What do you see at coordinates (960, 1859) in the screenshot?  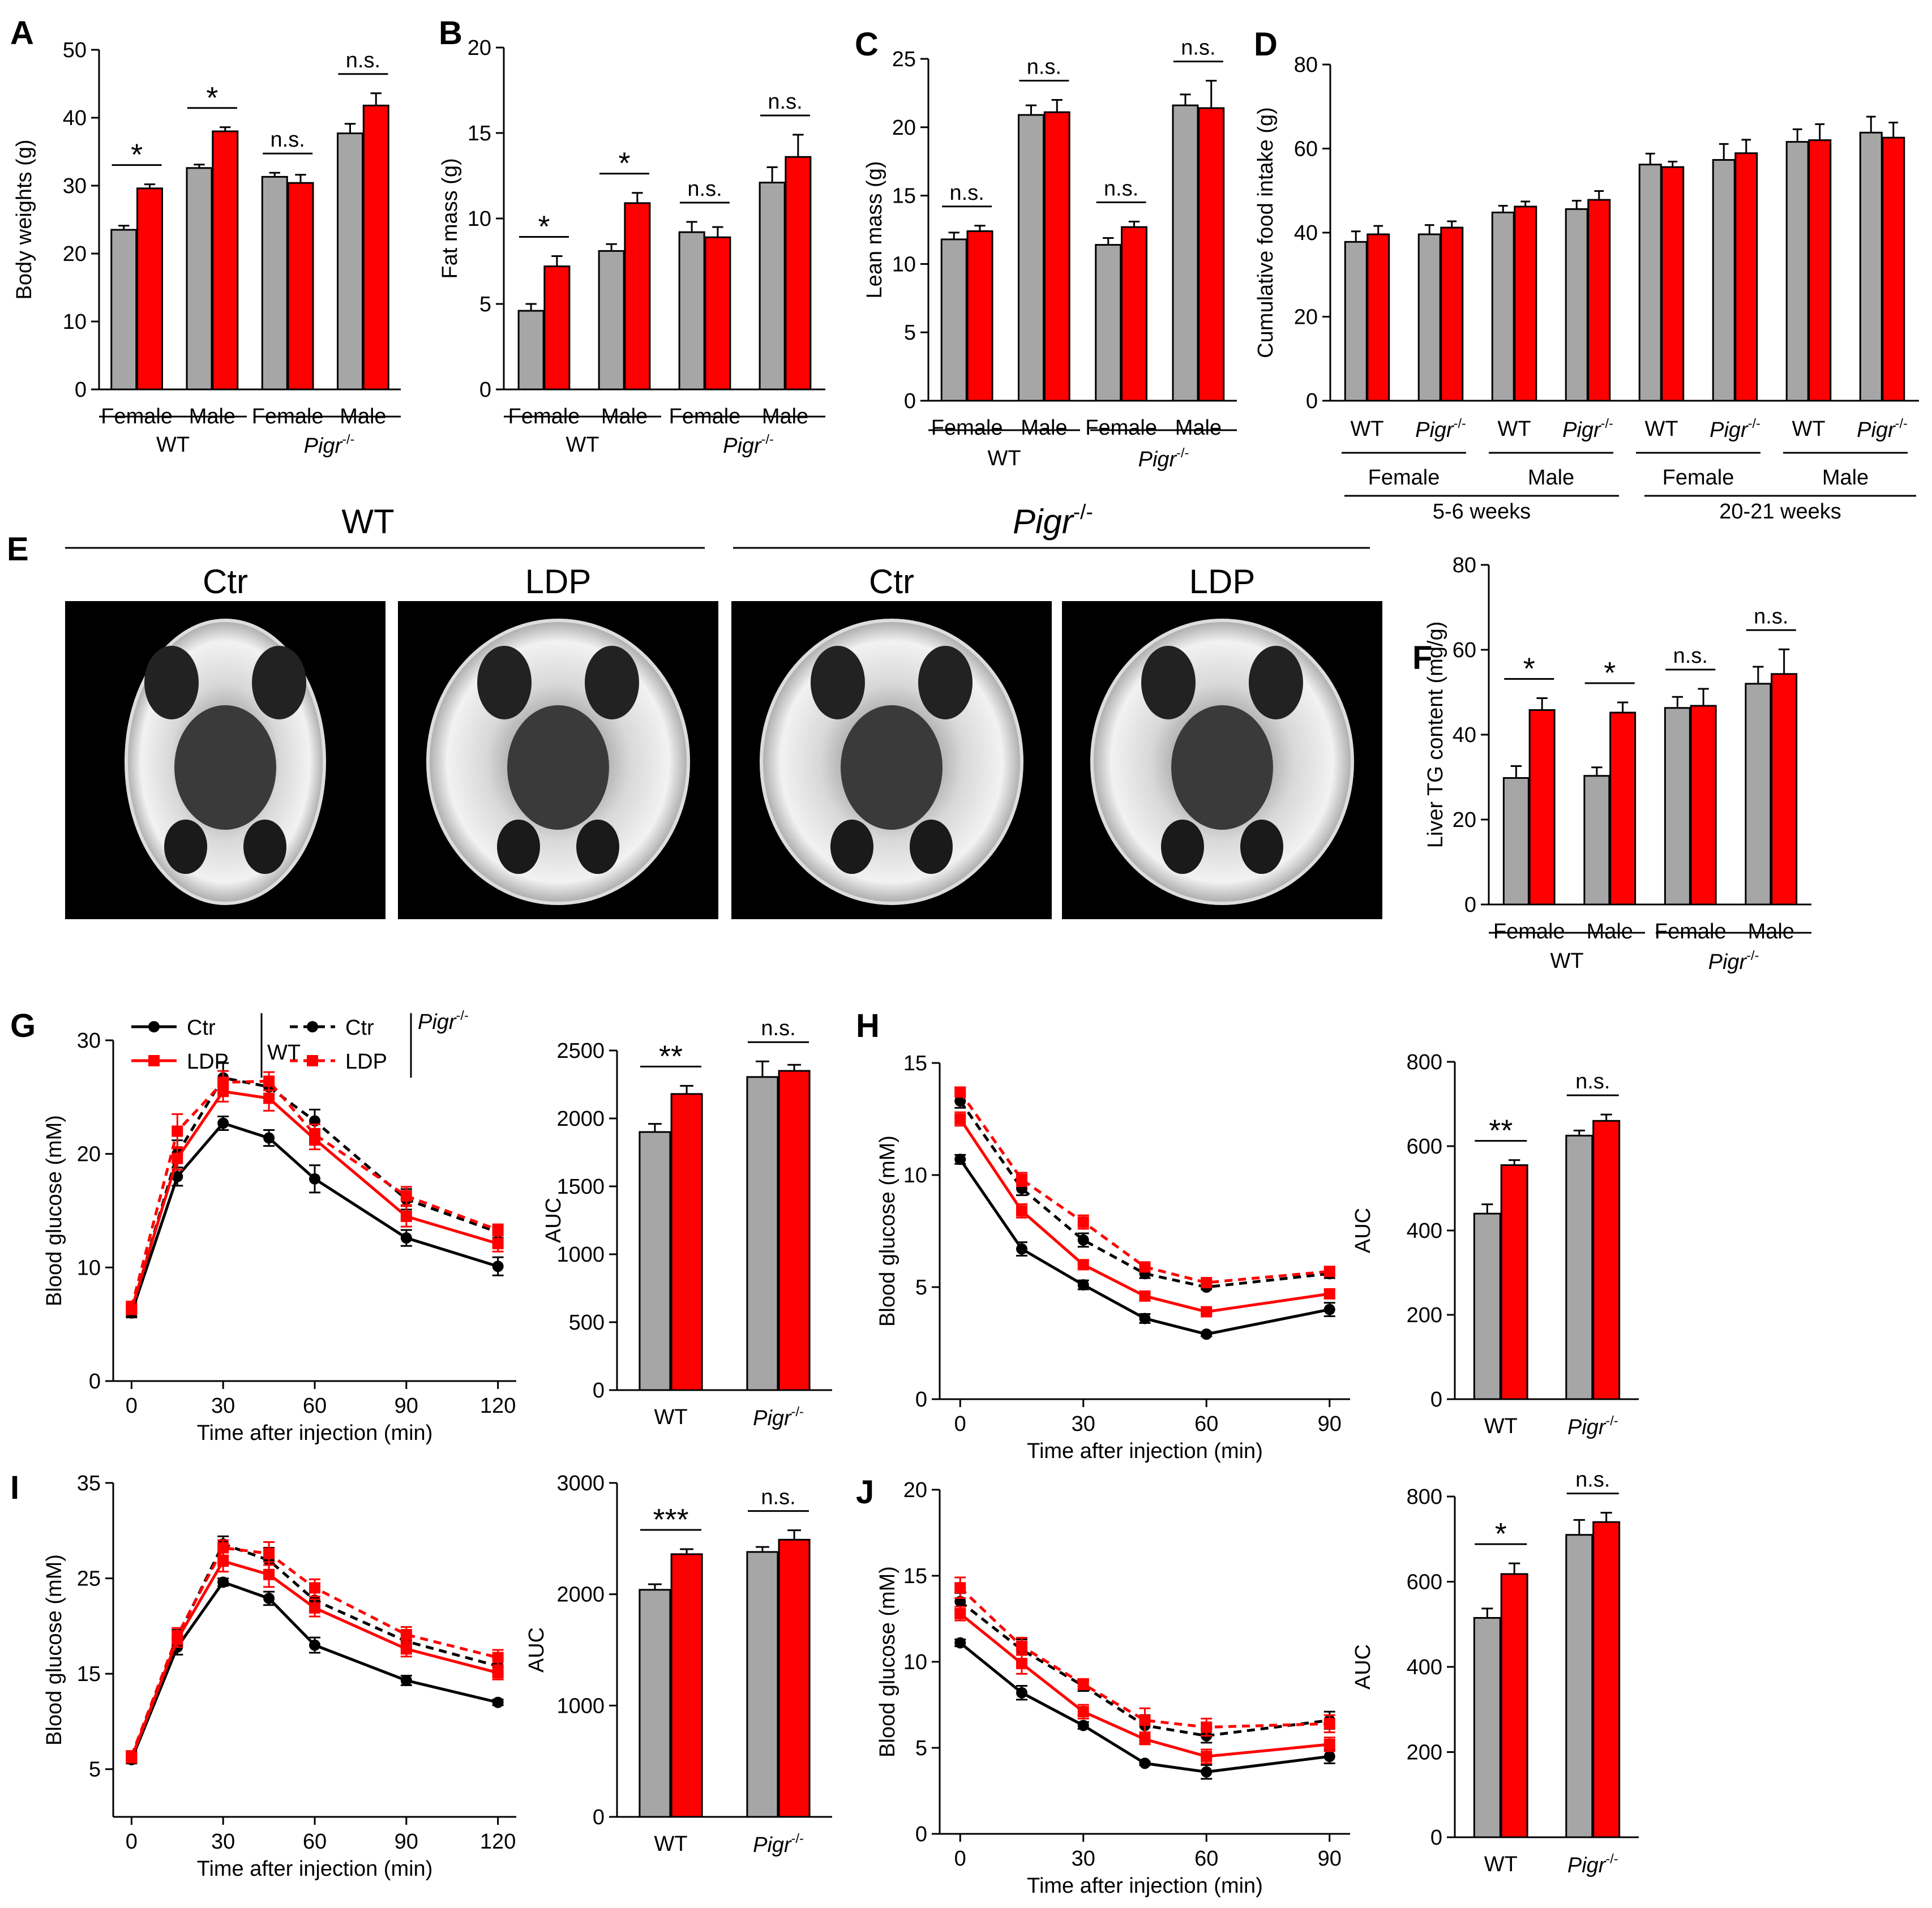 I see `x-tick-label: 0` at bounding box center [960, 1859].